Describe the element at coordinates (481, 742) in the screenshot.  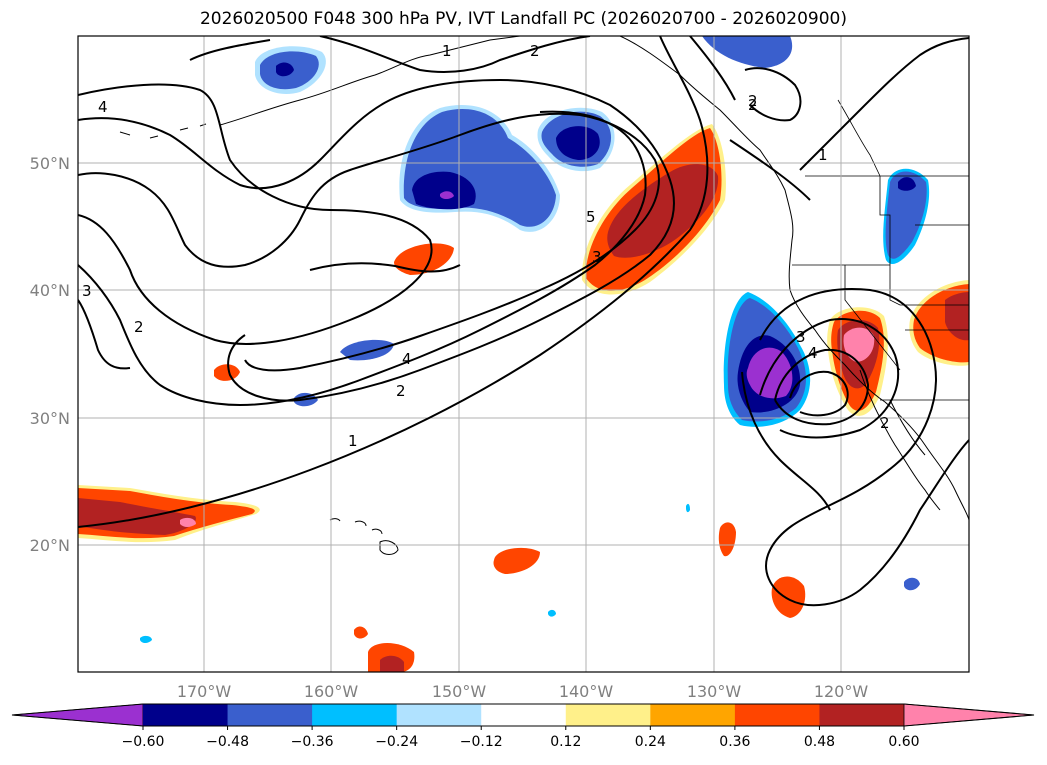
I see `colorbar-tick-label: −0.12` at that location.